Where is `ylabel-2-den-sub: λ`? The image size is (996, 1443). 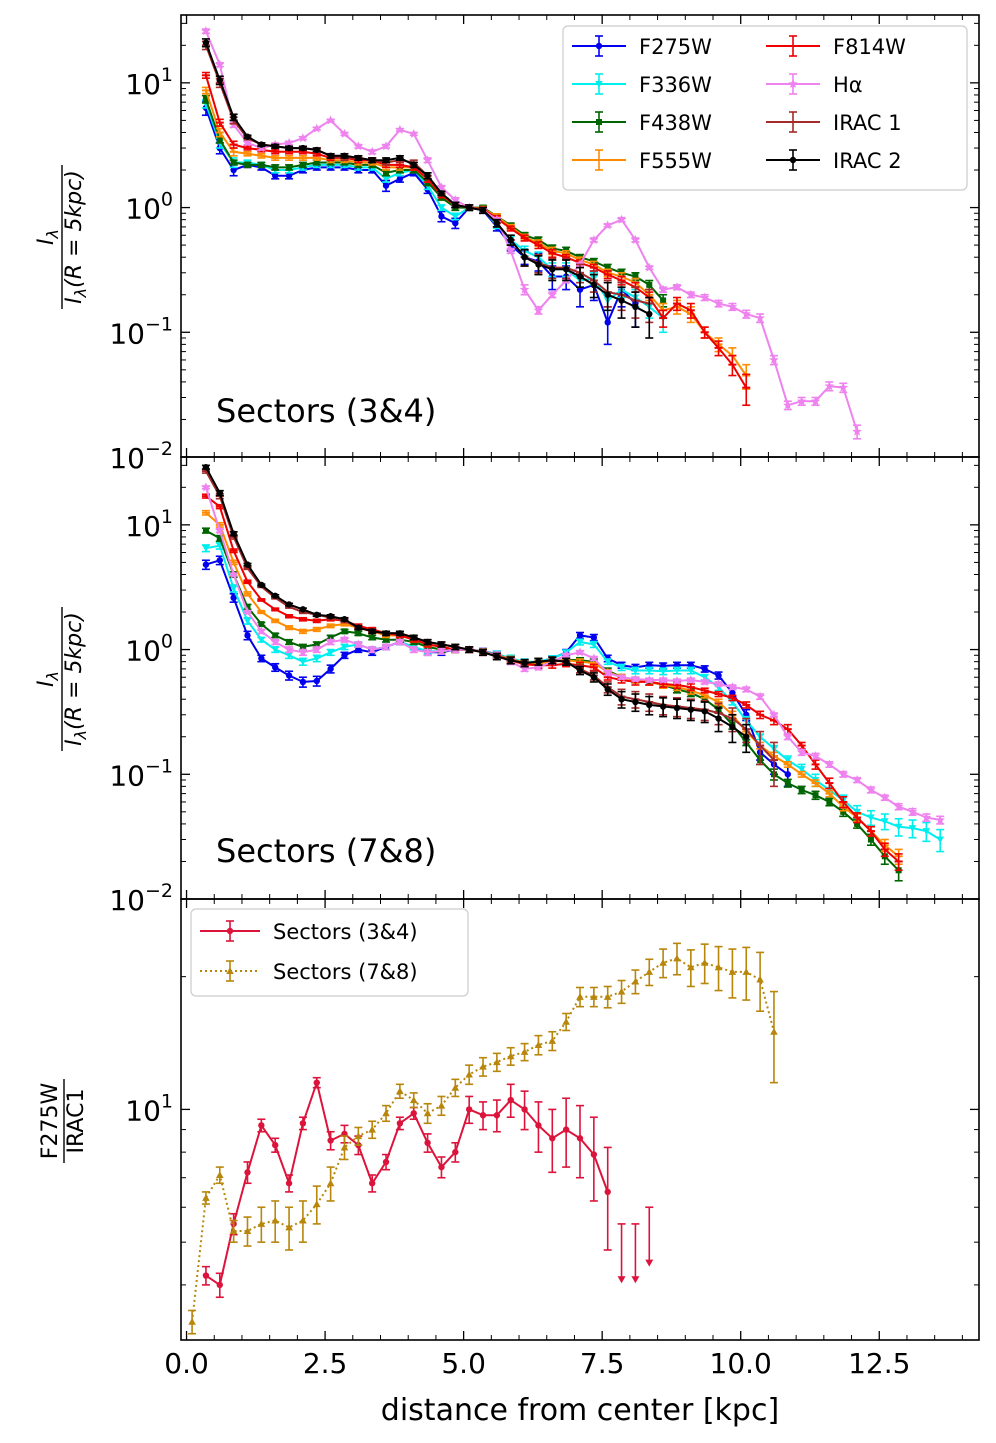 ylabel-2-den-sub: λ is located at coordinates (80, 735).